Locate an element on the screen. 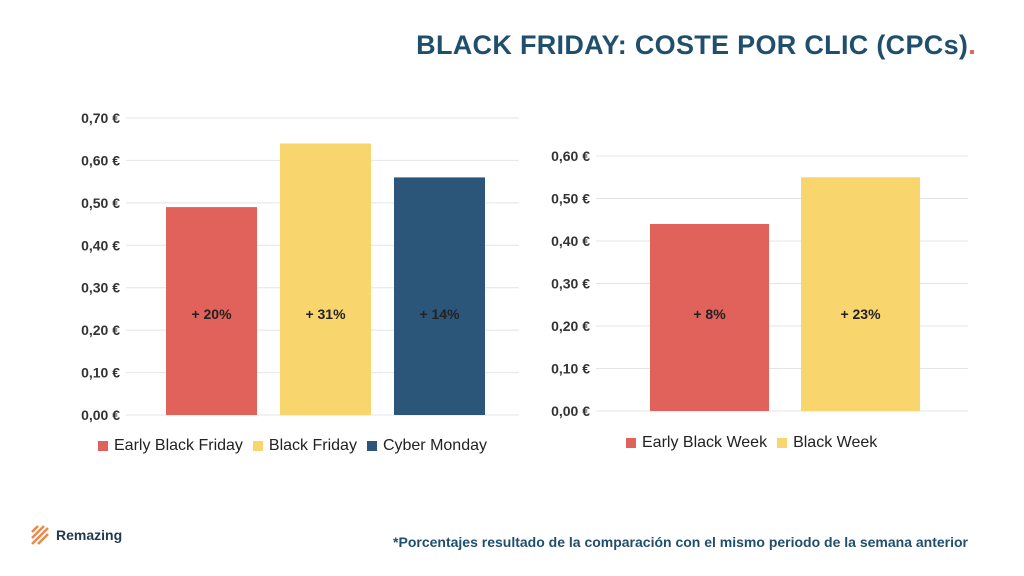  legend-item: Black Friday is located at coordinates (304, 446).